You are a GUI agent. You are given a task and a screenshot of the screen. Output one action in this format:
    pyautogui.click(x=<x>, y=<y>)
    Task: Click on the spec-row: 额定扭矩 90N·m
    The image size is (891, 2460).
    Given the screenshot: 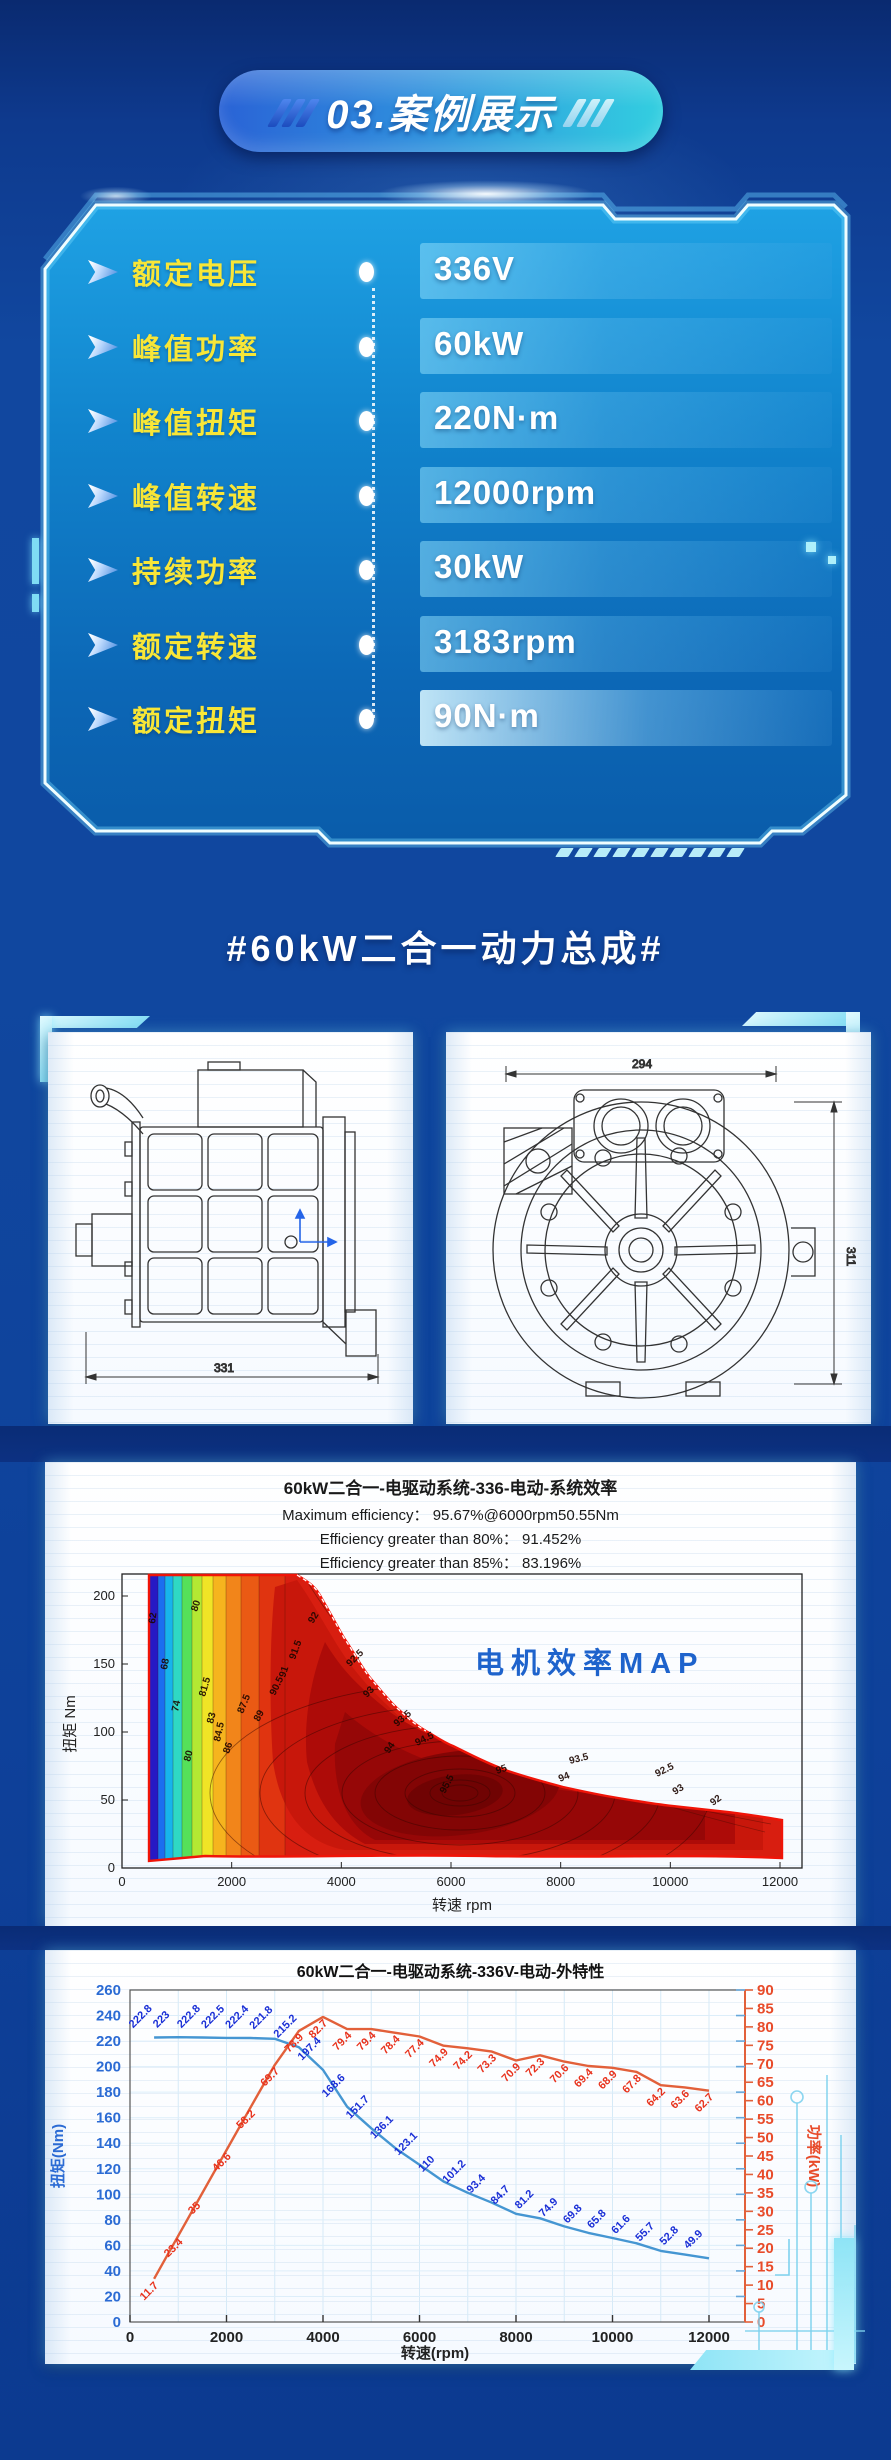 What is the action you would take?
    pyautogui.click(x=446, y=719)
    